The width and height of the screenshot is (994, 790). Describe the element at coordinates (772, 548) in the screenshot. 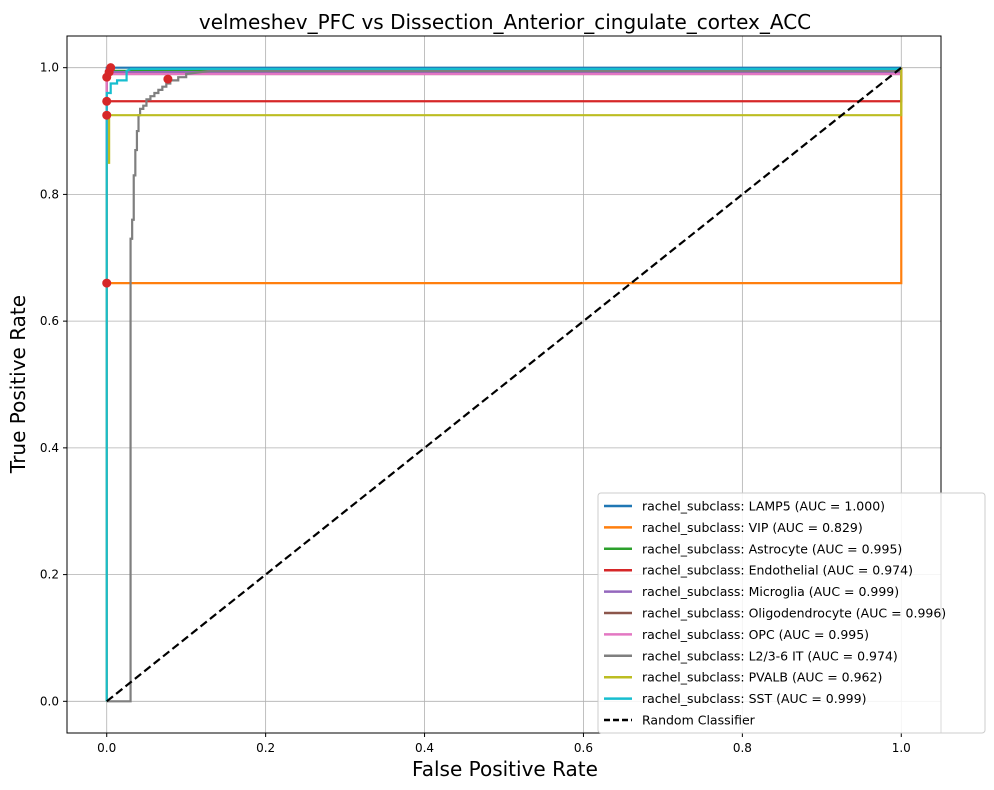

I see `legend-label: rachel_subclass: Astrocyte (AUC = 0.995)` at that location.